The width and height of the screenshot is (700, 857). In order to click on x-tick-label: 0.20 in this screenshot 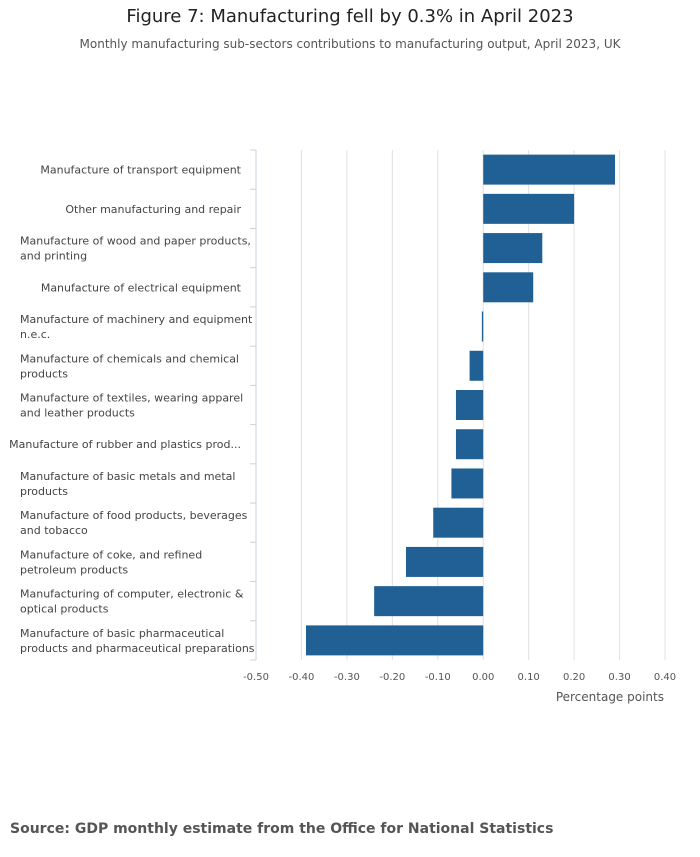, I will do `click(574, 677)`.